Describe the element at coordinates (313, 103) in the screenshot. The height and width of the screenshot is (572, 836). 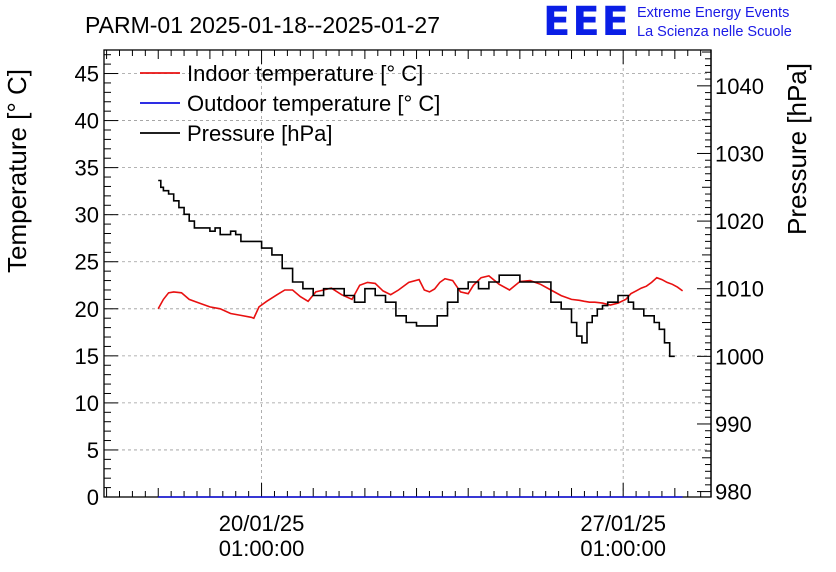
I see `legend-label: Outdoor temperature [° C]` at that location.